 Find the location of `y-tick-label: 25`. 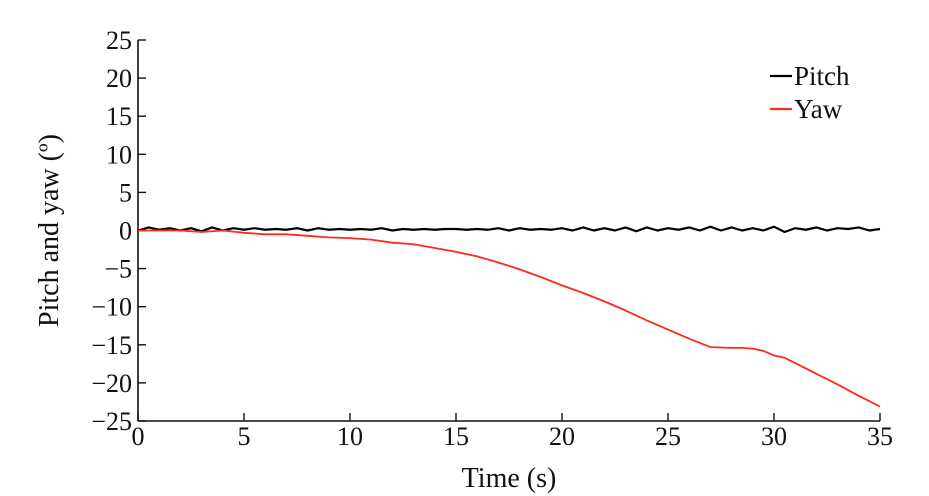

y-tick-label: 25 is located at coordinates (119, 40).